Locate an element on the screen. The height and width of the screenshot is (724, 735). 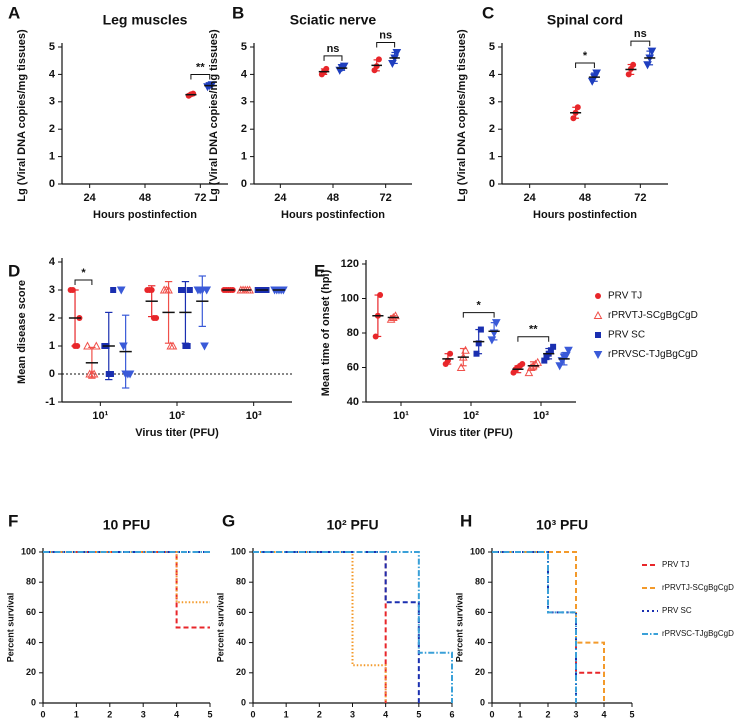
x-tick-label: 24 is located at coordinates (280, 198).